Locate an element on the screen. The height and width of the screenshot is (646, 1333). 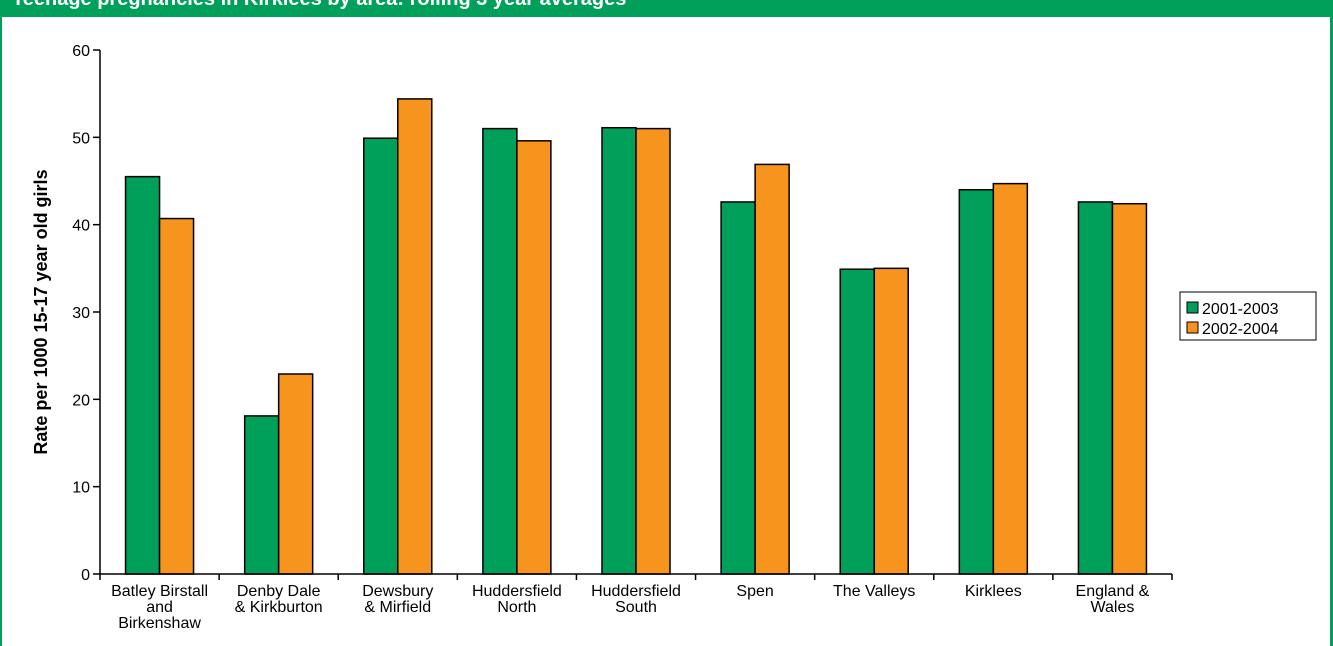
x-tick-label: & Mirfield is located at coordinates (397, 607).